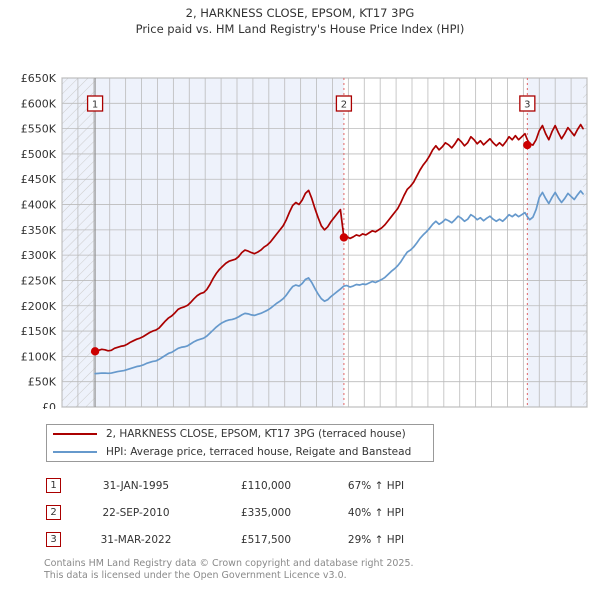  What do you see at coordinates (39, 103) in the screenshot?
I see `svg-text: £600K` at bounding box center [39, 103].